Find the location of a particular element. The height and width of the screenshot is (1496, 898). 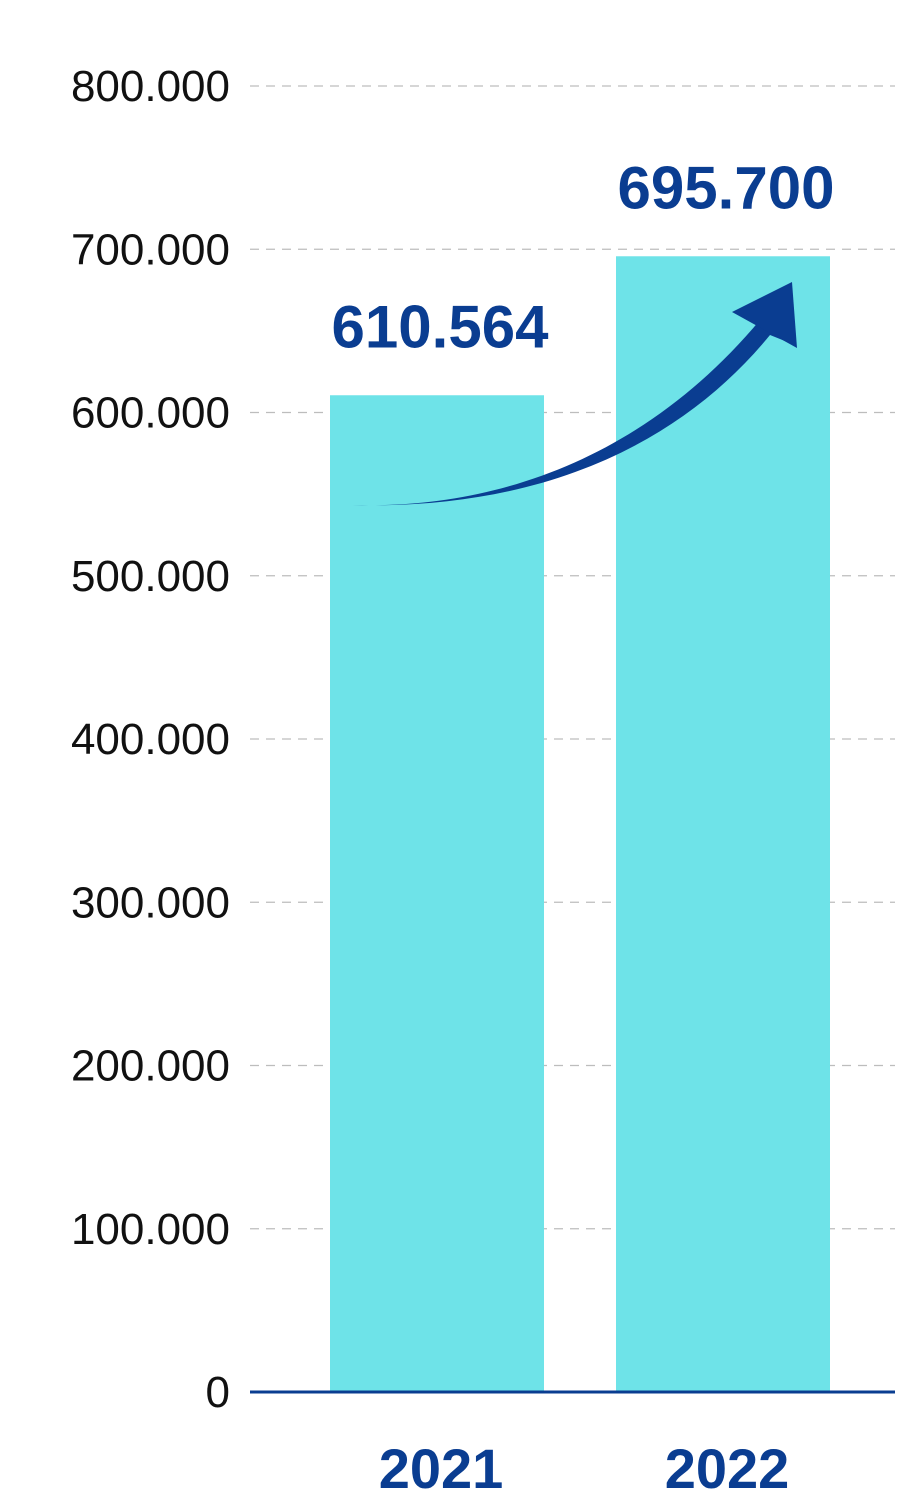

y-tick-label: 400.000 is located at coordinates (150, 739).